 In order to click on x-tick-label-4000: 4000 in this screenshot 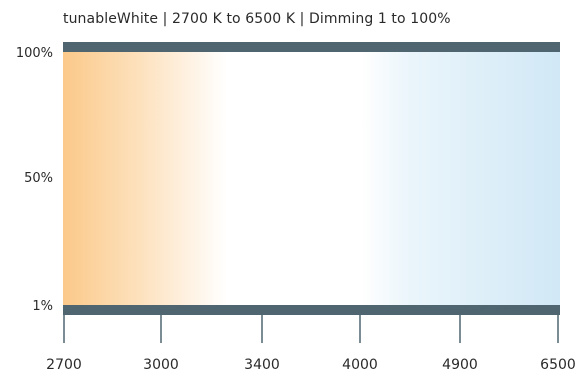, I will do `click(360, 365)`.